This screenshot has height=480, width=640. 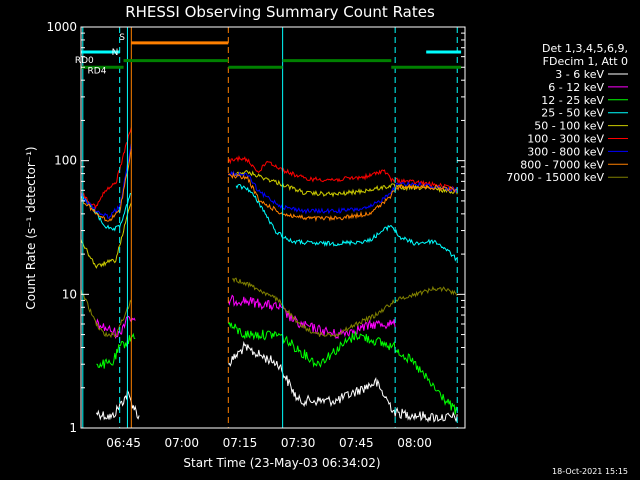 What do you see at coordinates (576, 87) in the screenshot?
I see `legend-label-2: 6 - 12 keV` at bounding box center [576, 87].